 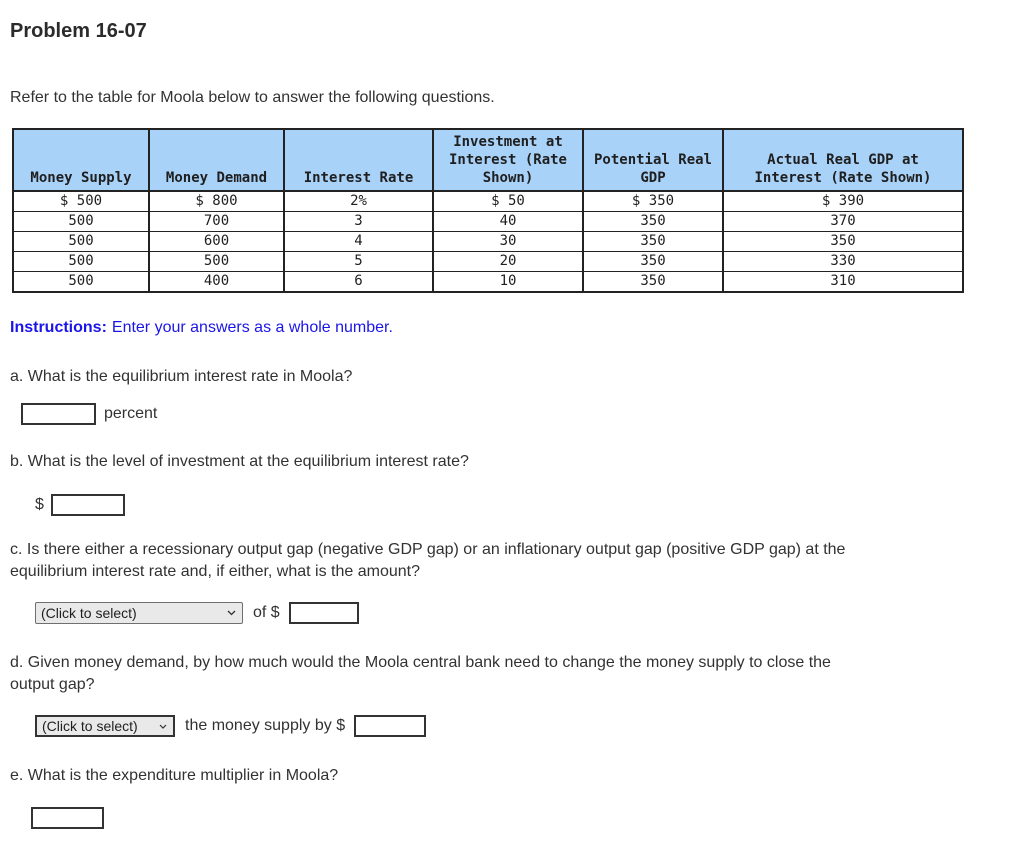 What do you see at coordinates (390, 726) in the screenshot?
I see `money-supply-amount-input` at bounding box center [390, 726].